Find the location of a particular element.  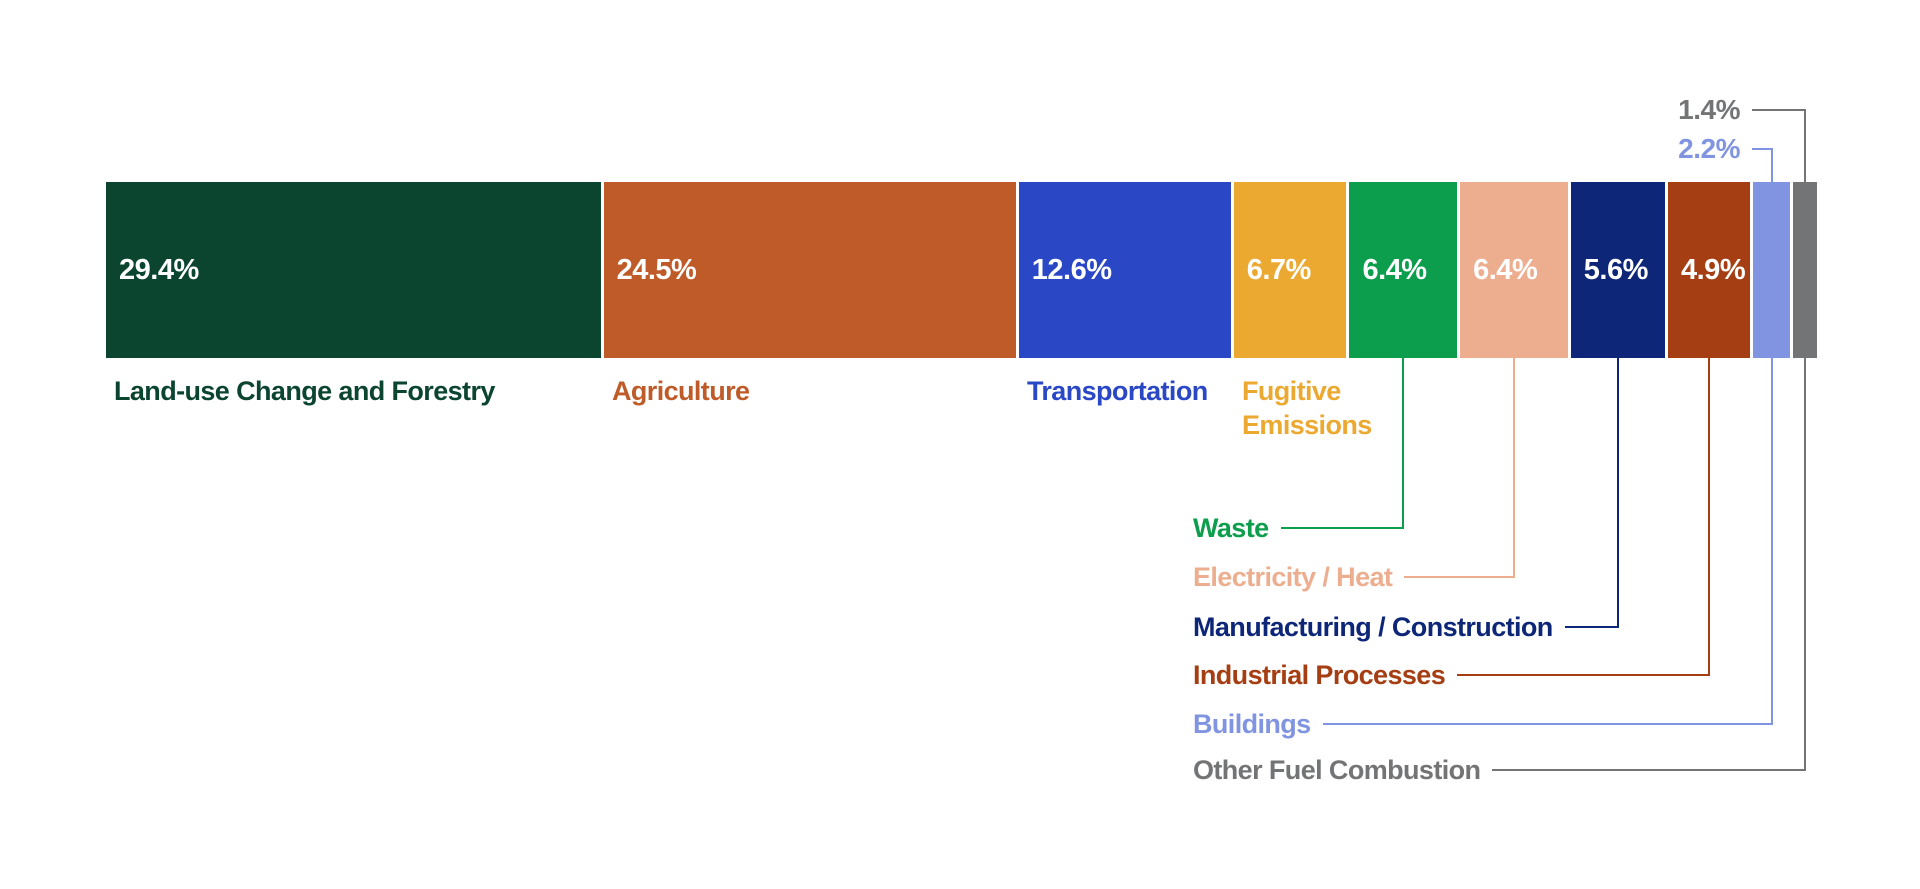

segment-waste: 6.4% is located at coordinates (1403, 270).